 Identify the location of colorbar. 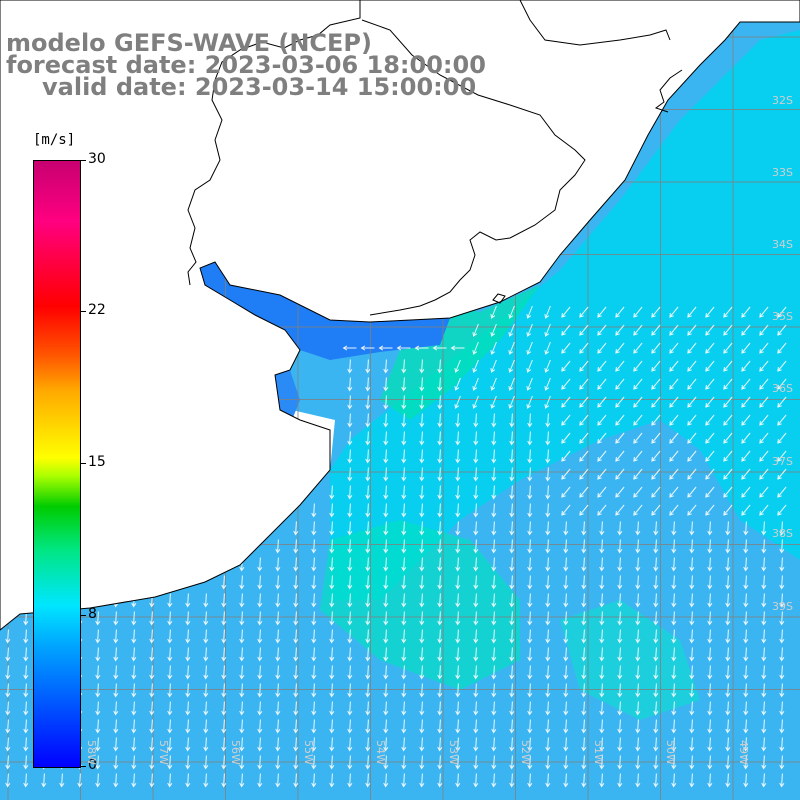
(57, 464).